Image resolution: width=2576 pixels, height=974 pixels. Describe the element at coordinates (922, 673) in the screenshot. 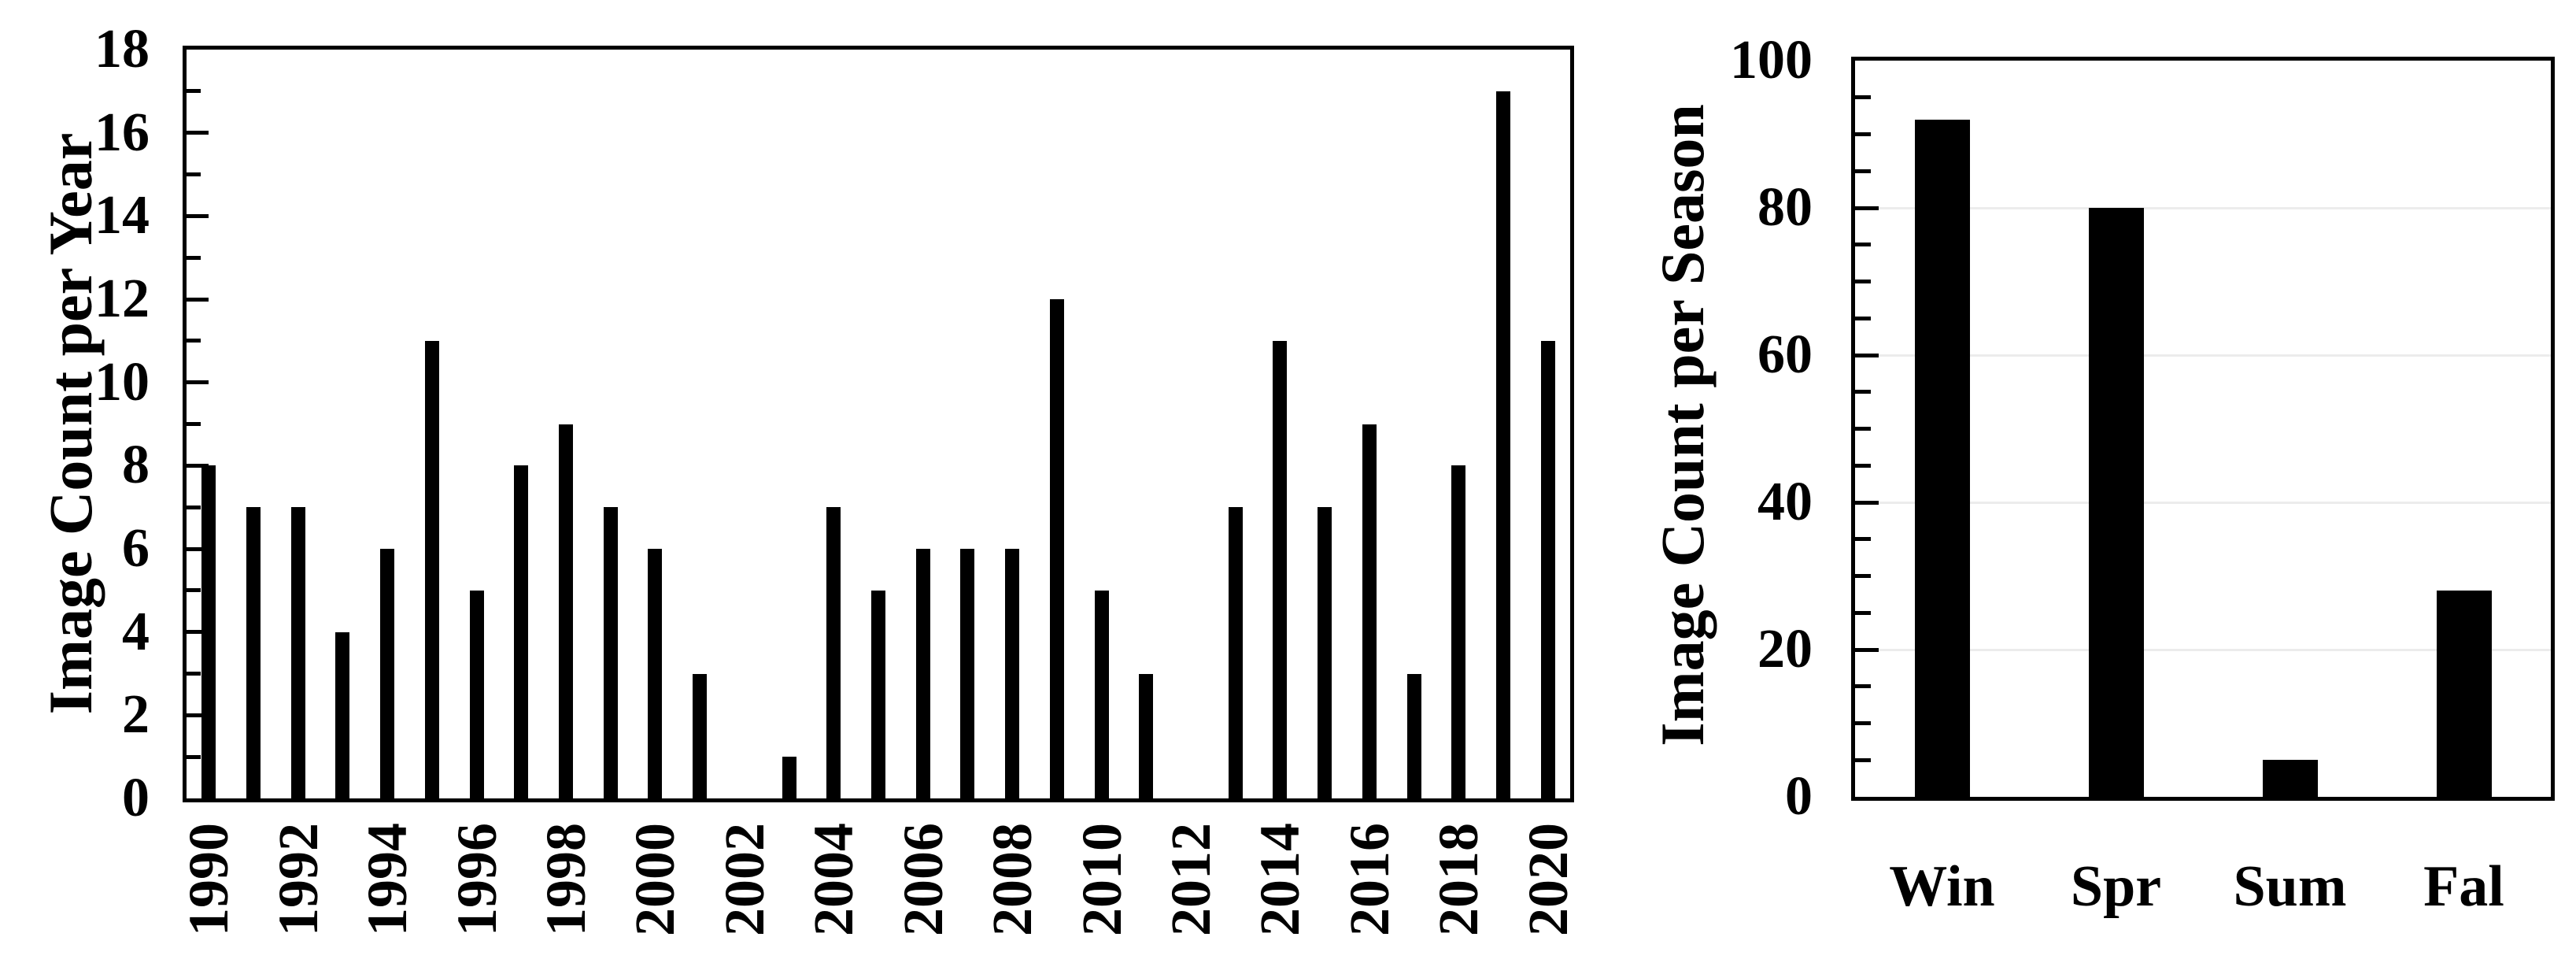

I see `bar-2006` at that location.